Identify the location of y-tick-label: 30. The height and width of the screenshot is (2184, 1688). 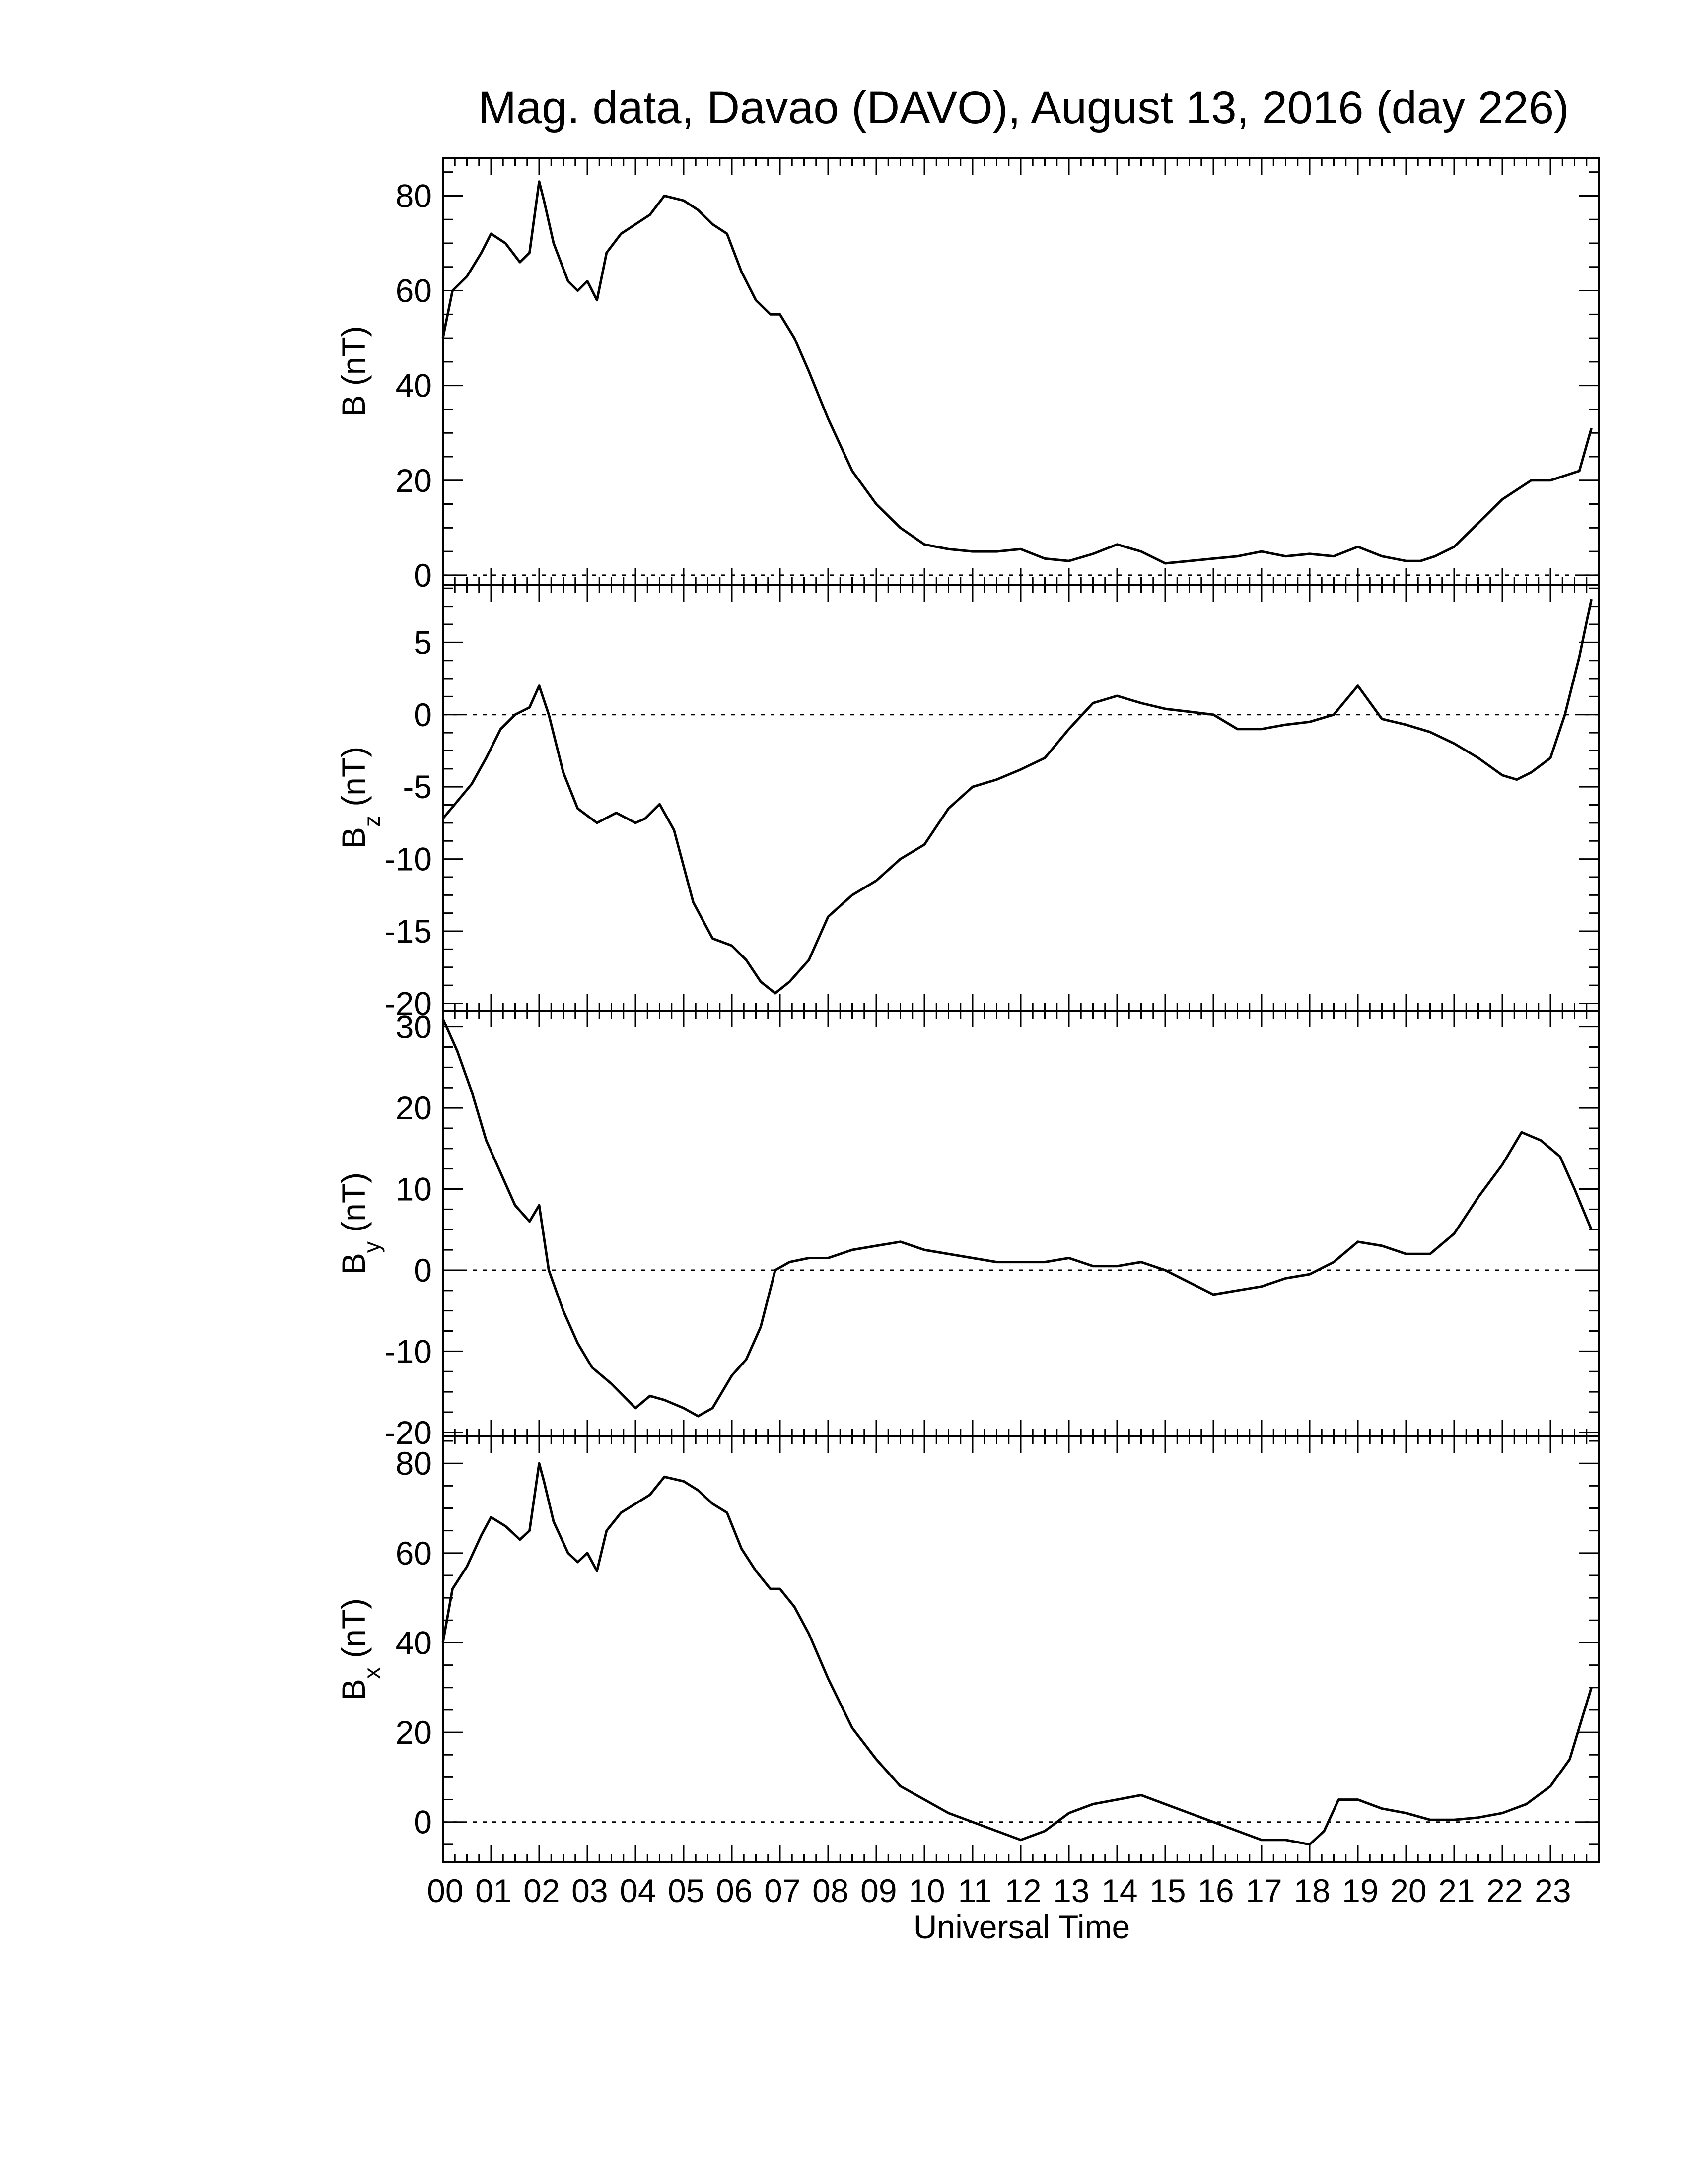
(414, 1027).